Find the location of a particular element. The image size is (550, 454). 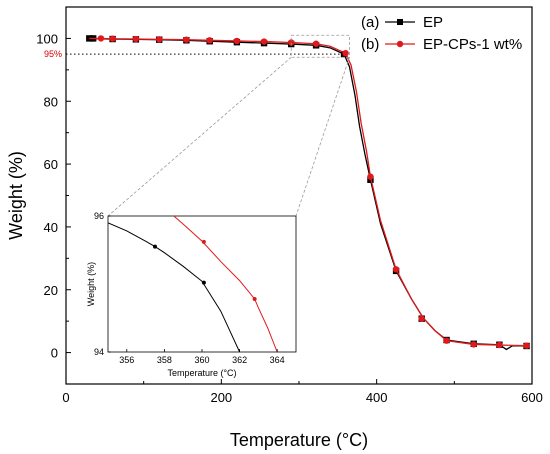

inset-y-tick-label: 96 is located at coordinates (99, 216).